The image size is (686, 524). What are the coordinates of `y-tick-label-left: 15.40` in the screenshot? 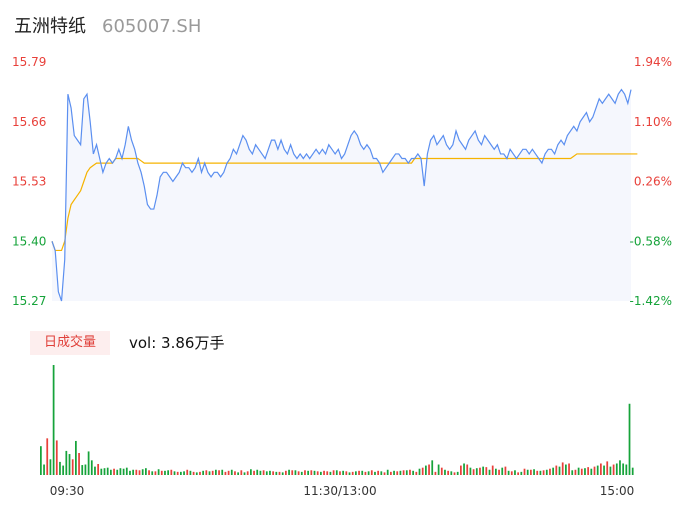 It's located at (29, 241).